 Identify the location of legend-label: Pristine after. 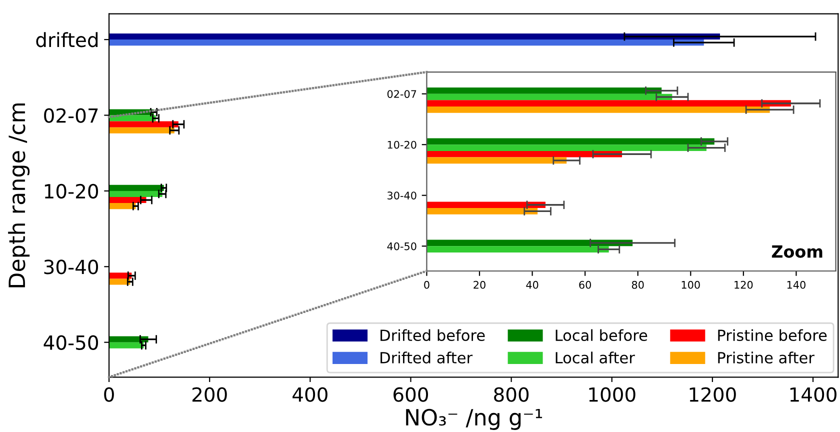
(766, 358).